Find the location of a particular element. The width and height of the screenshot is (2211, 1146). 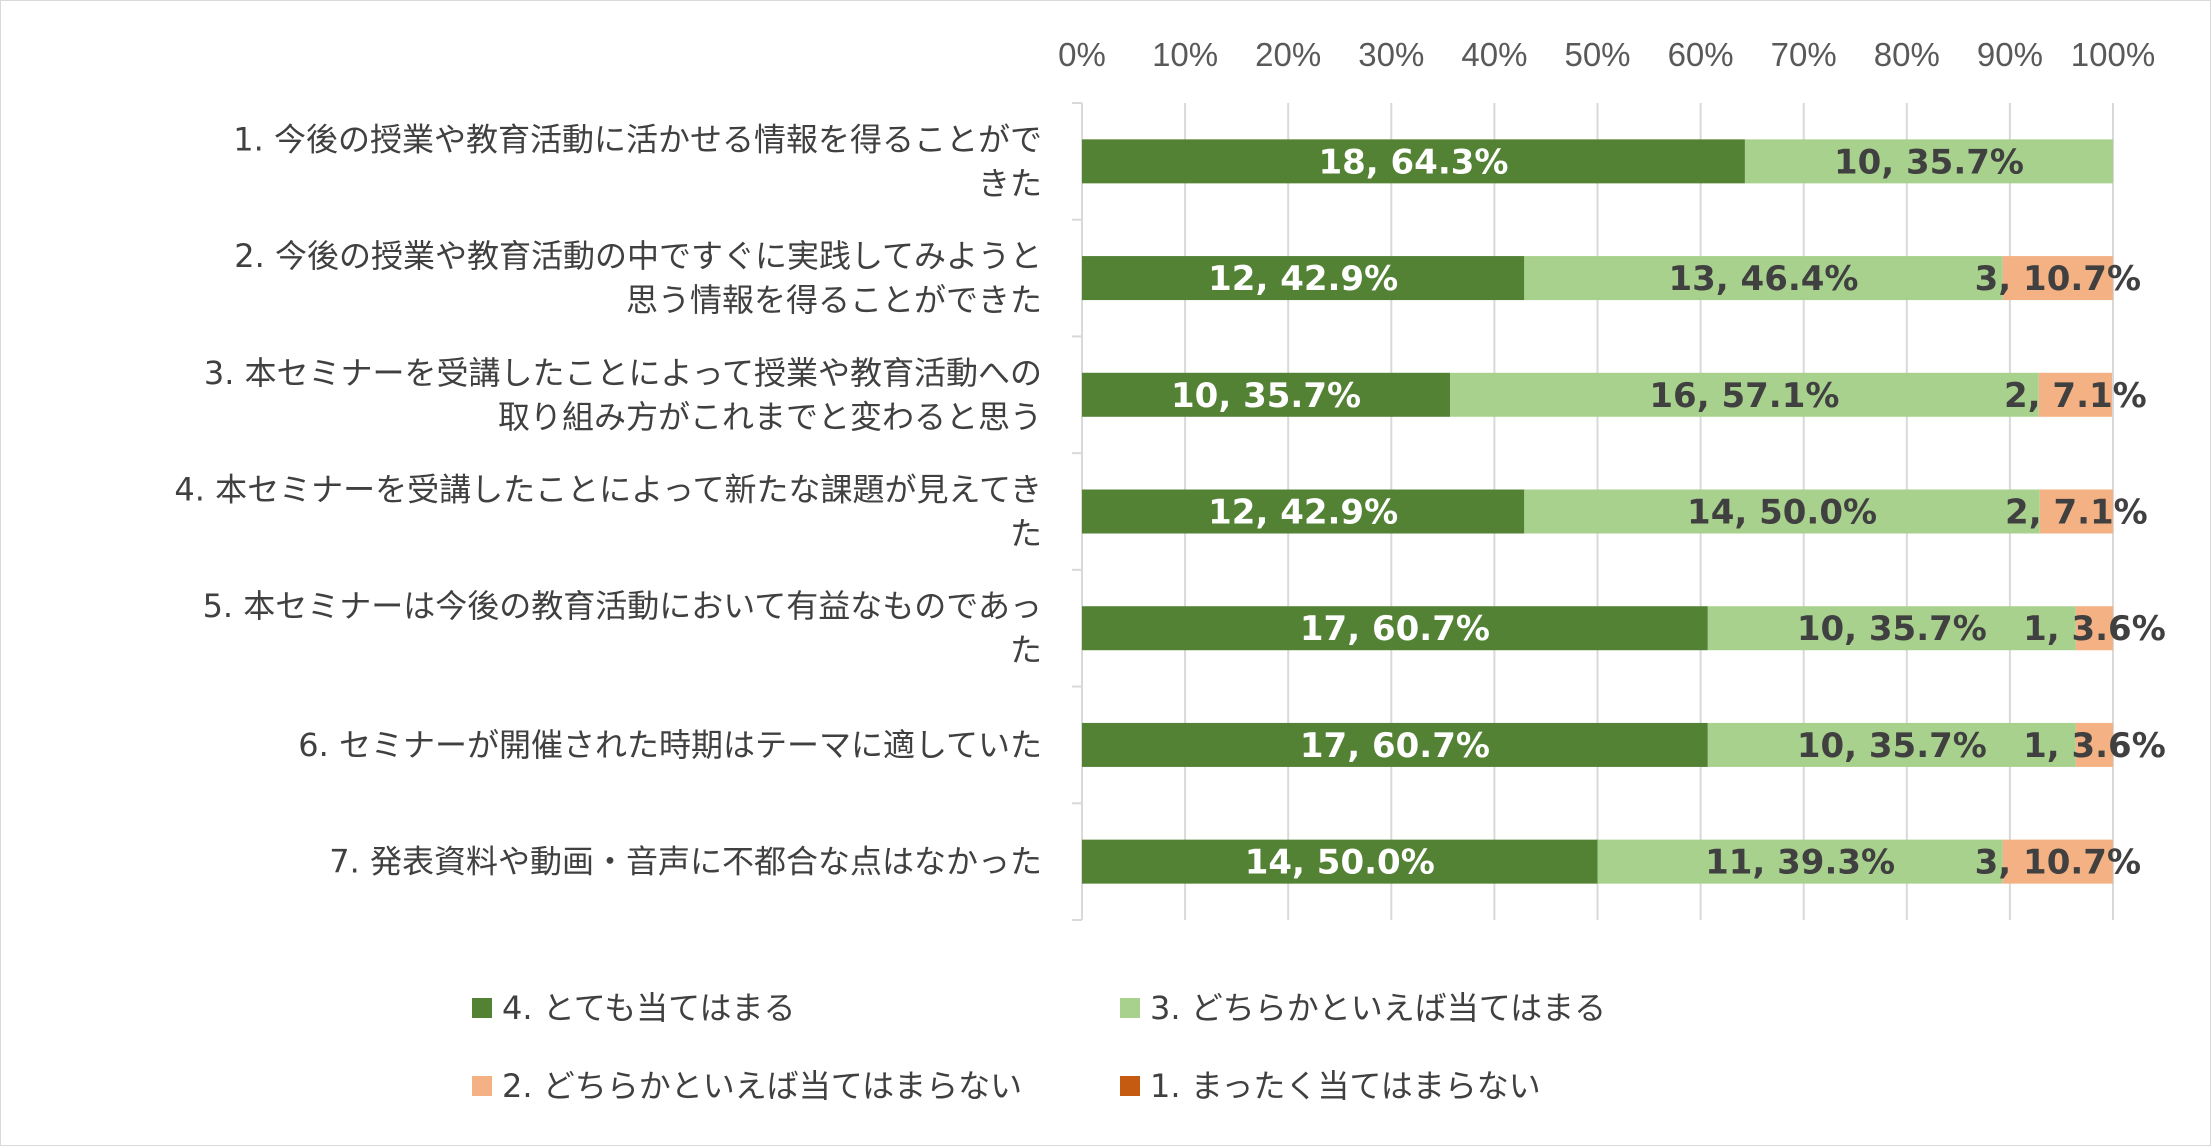

x-tick-label: 60% is located at coordinates (1701, 54).